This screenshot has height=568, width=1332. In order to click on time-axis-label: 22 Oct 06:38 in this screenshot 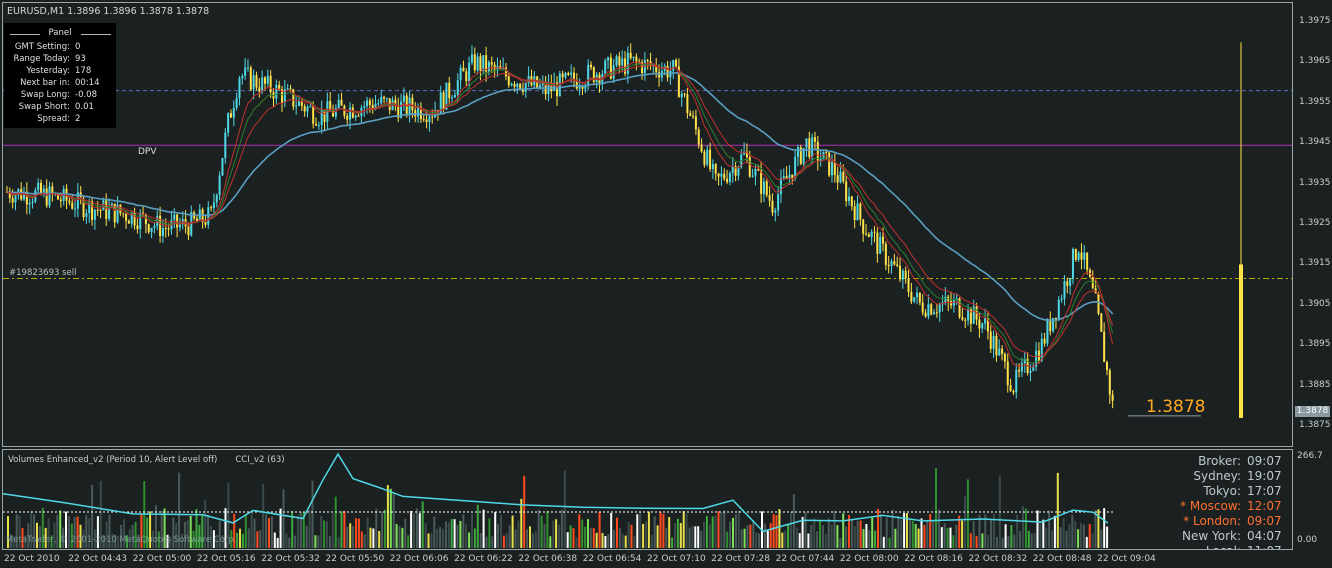, I will do `click(548, 559)`.